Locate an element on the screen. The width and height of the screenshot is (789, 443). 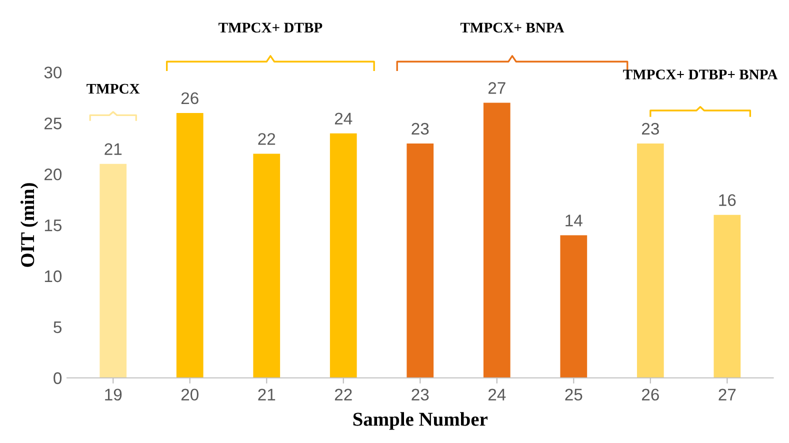
y-tick-label: 20 is located at coordinates (53, 174).